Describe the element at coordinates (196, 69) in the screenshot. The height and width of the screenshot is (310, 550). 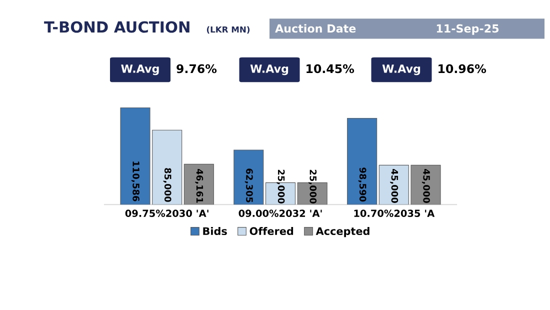
I see `text: 9.76%` at that location.